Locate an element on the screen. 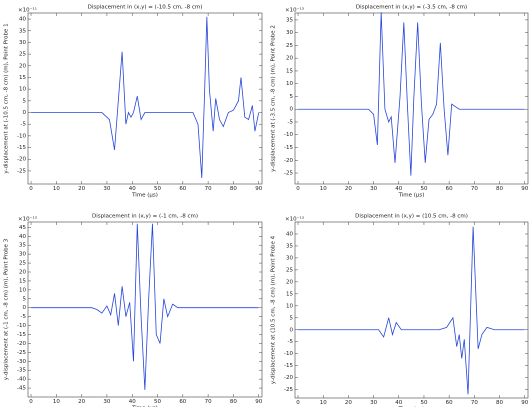  y-tick-label: 25 is located at coordinates (22, 55).